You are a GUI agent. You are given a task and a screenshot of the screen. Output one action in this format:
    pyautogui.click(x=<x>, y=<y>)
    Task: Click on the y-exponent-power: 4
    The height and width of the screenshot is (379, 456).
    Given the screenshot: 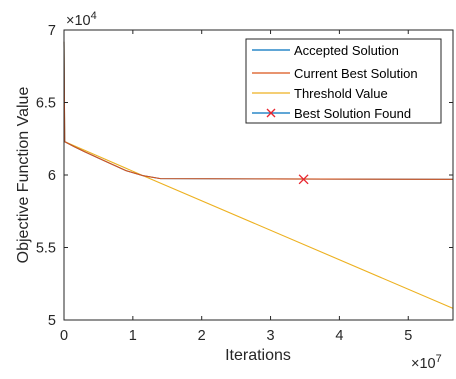 What is the action you would take?
    pyautogui.click(x=94, y=16)
    